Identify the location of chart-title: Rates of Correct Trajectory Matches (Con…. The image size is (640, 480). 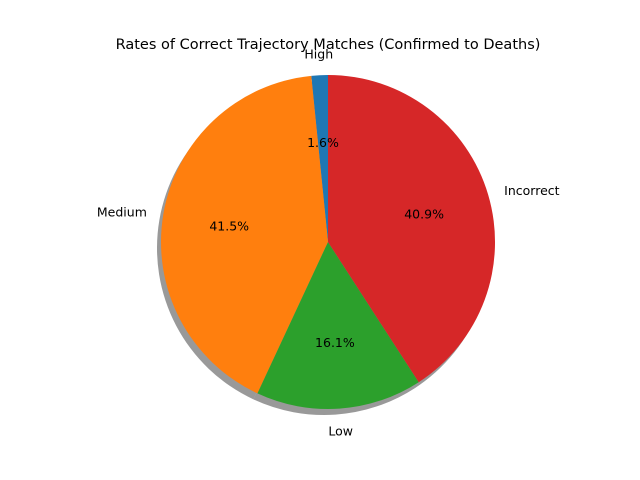
(328, 45).